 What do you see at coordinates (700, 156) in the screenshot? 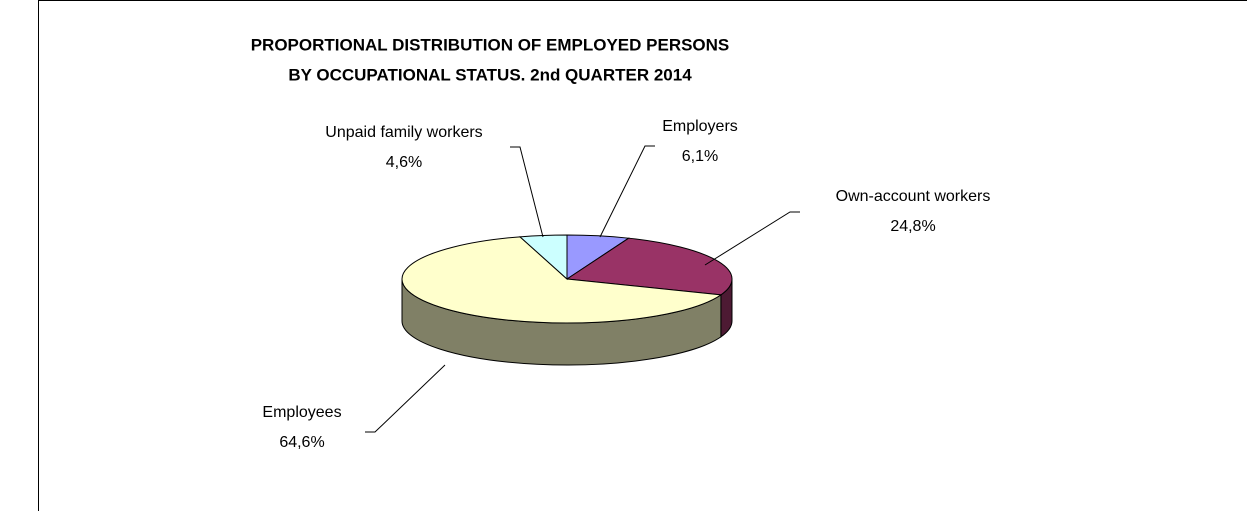
I see `value-label: 6,1%` at bounding box center [700, 156].